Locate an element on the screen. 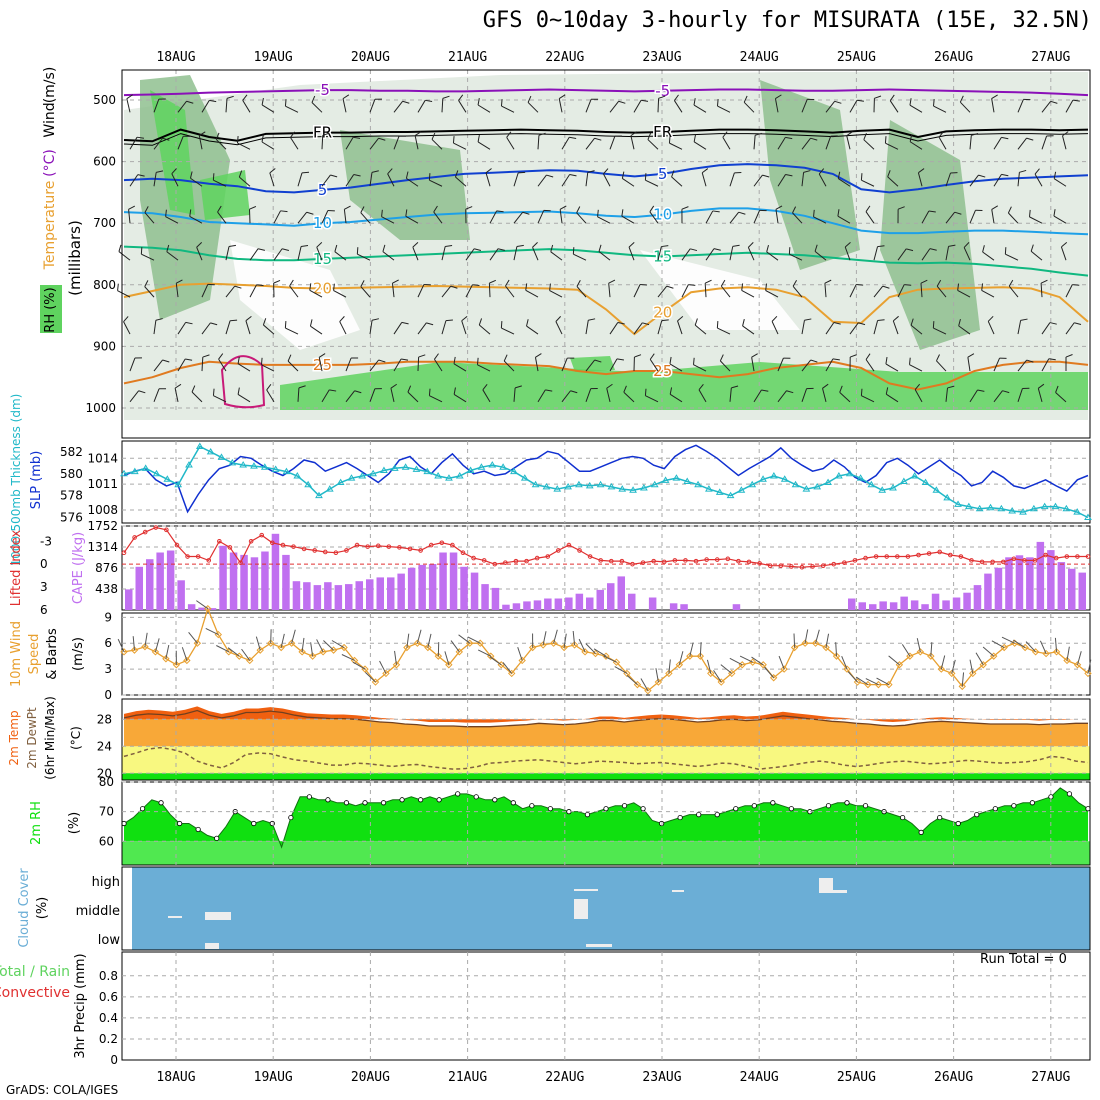 The image size is (1100, 1100). x-tick-top-22AUG: 22AUG is located at coordinates (564, 57).